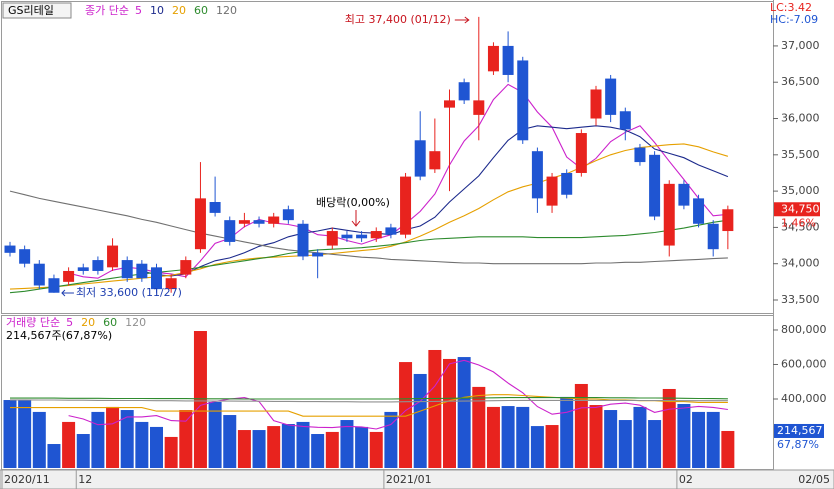 This screenshot has height=489, width=834. I want to click on moving-average-line, so click(368, 227).